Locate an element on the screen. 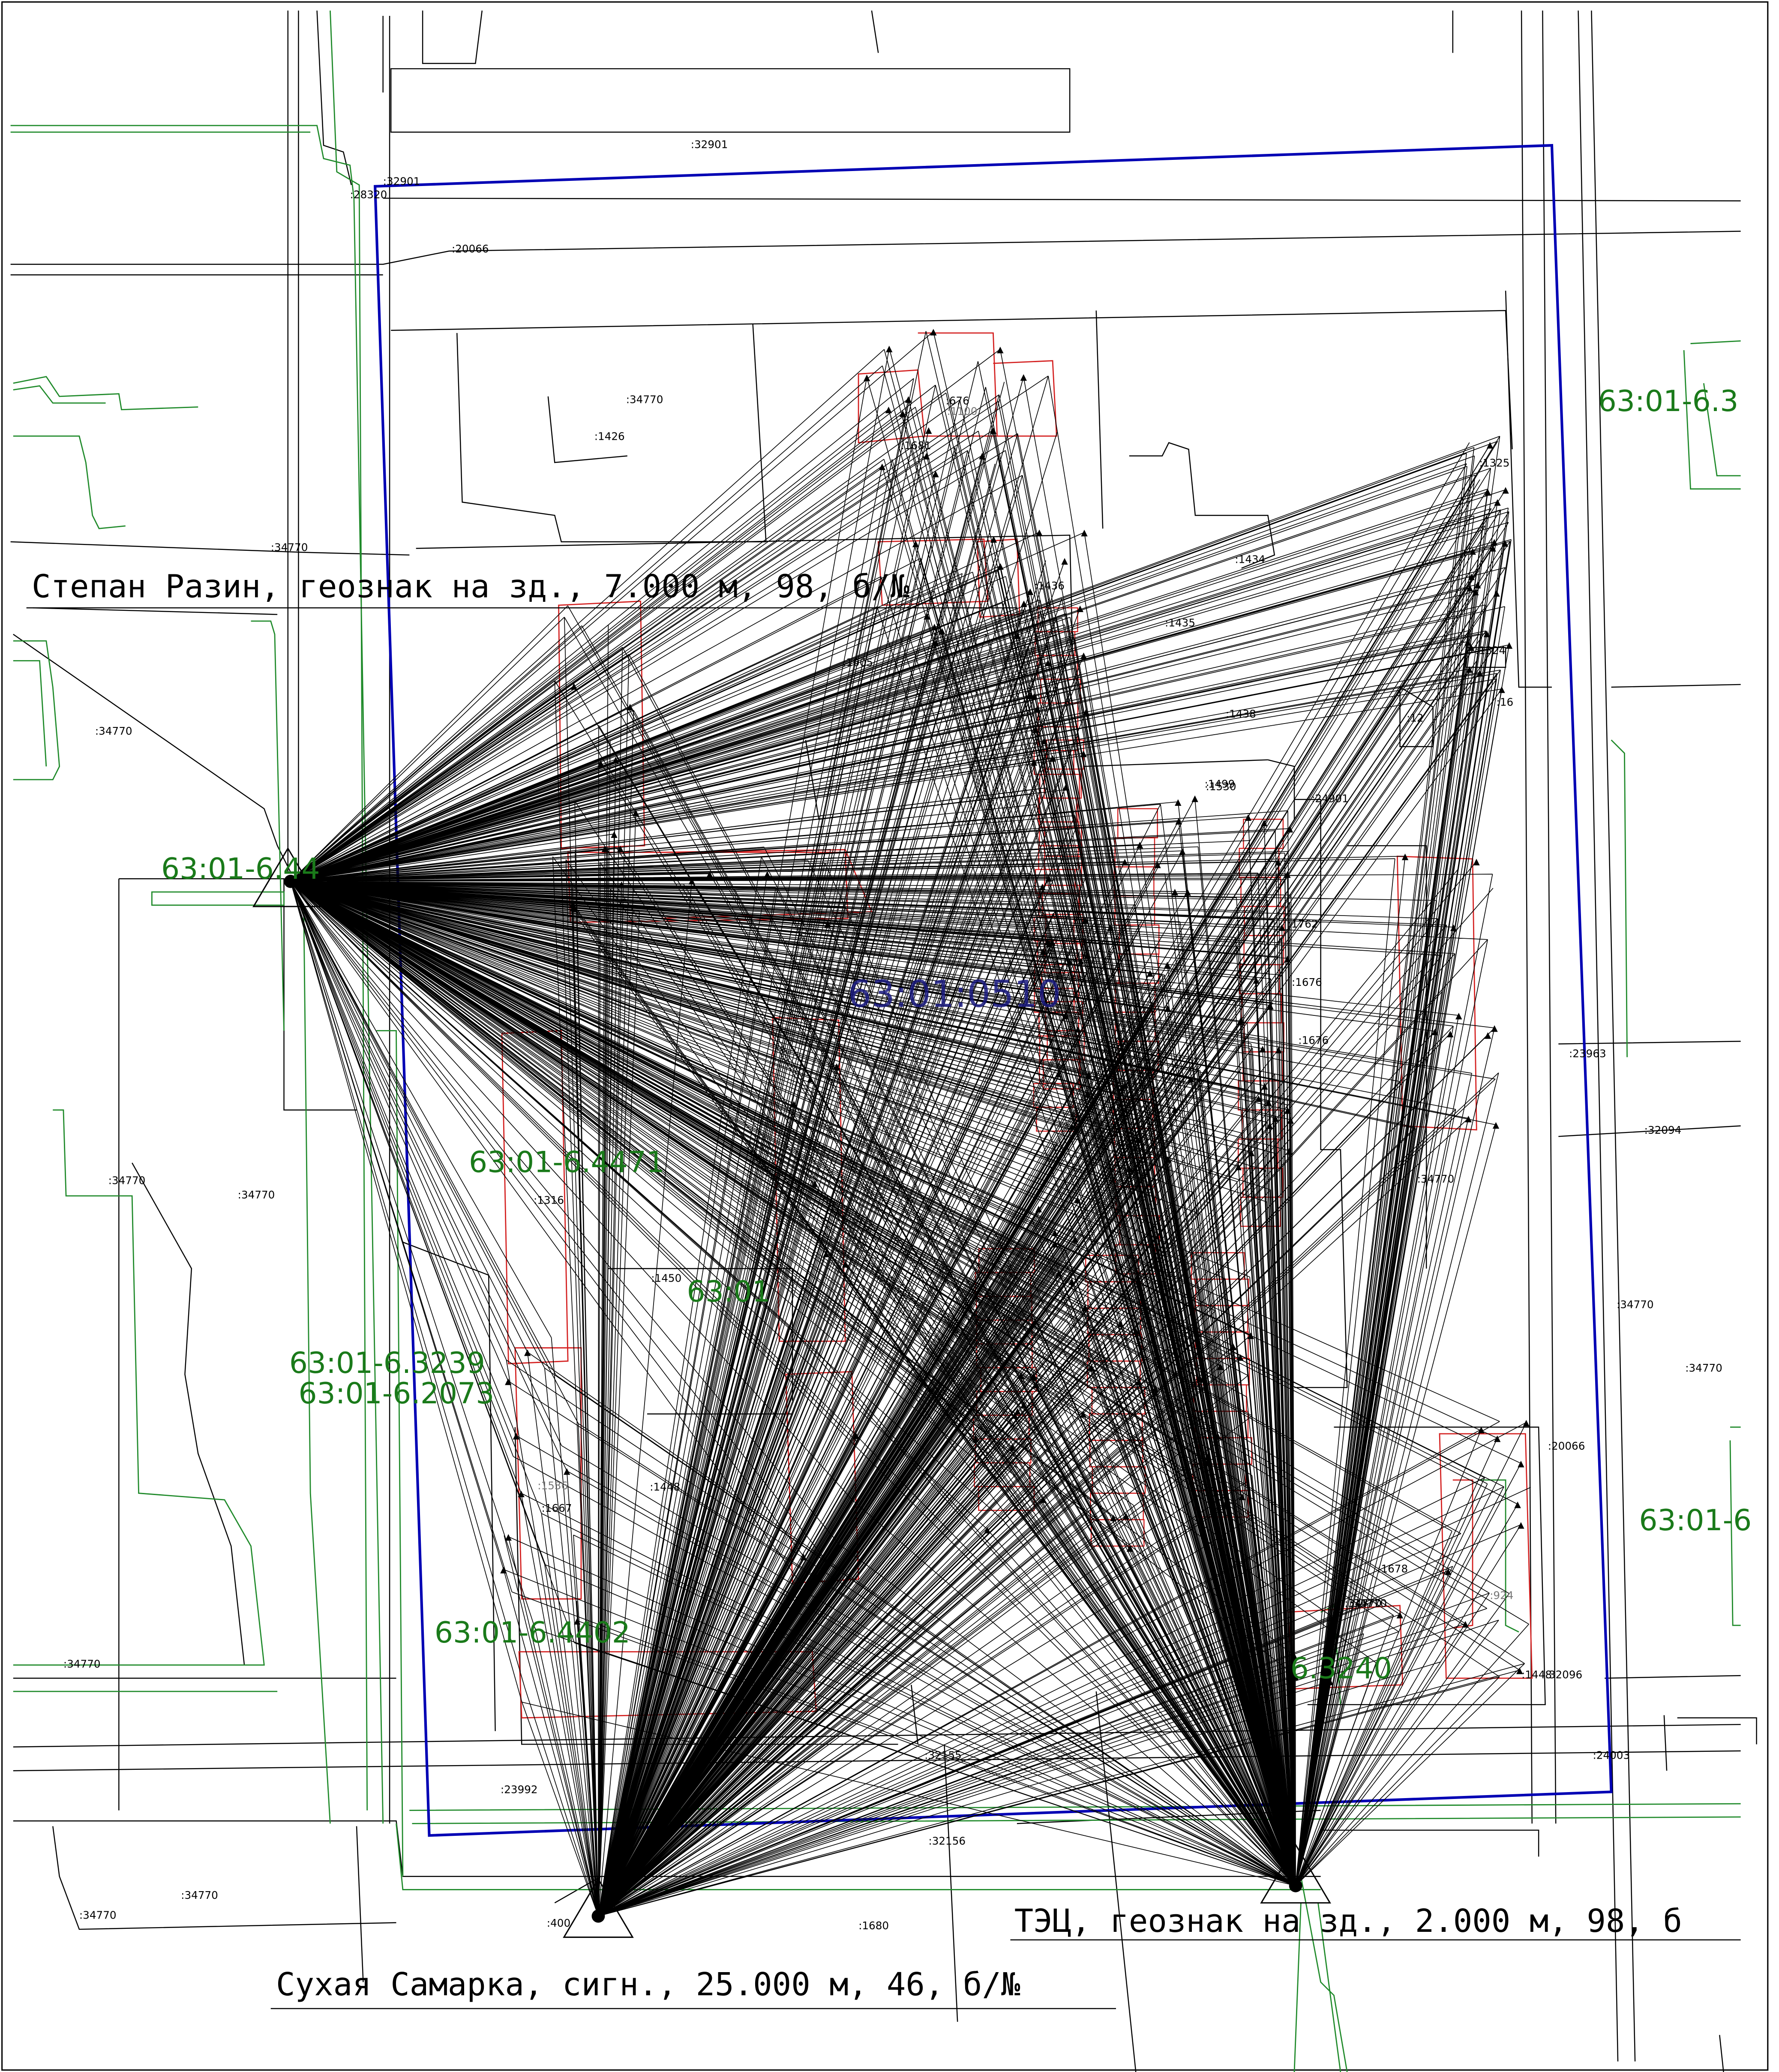 The image size is (1779, 2072). station-label-samarka: Сухая Самарка, сигн., 25.000 м, 46, б/№ is located at coordinates (648, 1984).